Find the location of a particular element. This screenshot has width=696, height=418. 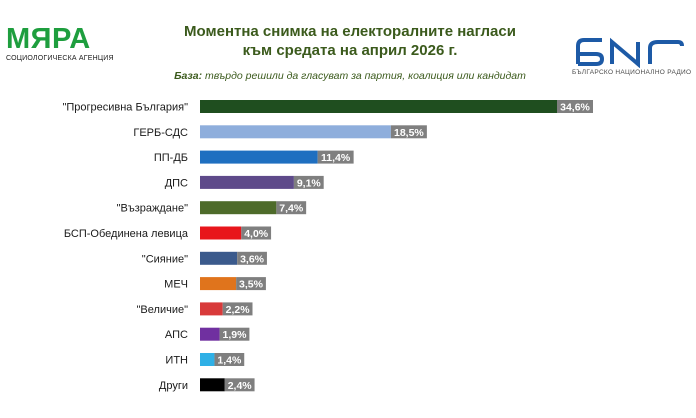

value-label: 1,9% is located at coordinates (235, 335).